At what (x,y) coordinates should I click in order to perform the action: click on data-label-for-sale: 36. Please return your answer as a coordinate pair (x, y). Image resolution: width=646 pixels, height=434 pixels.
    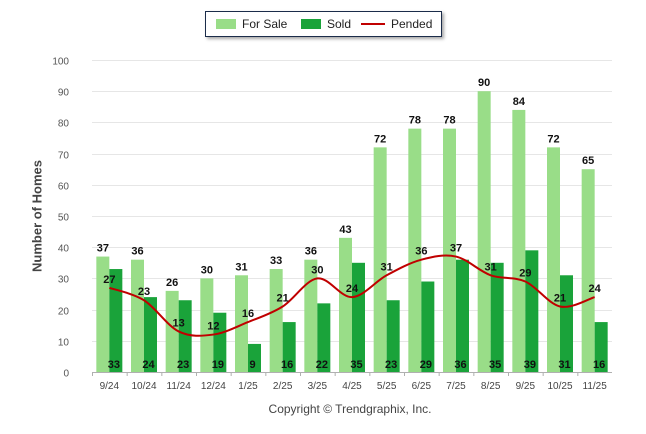
    Looking at the image, I should click on (311, 252).